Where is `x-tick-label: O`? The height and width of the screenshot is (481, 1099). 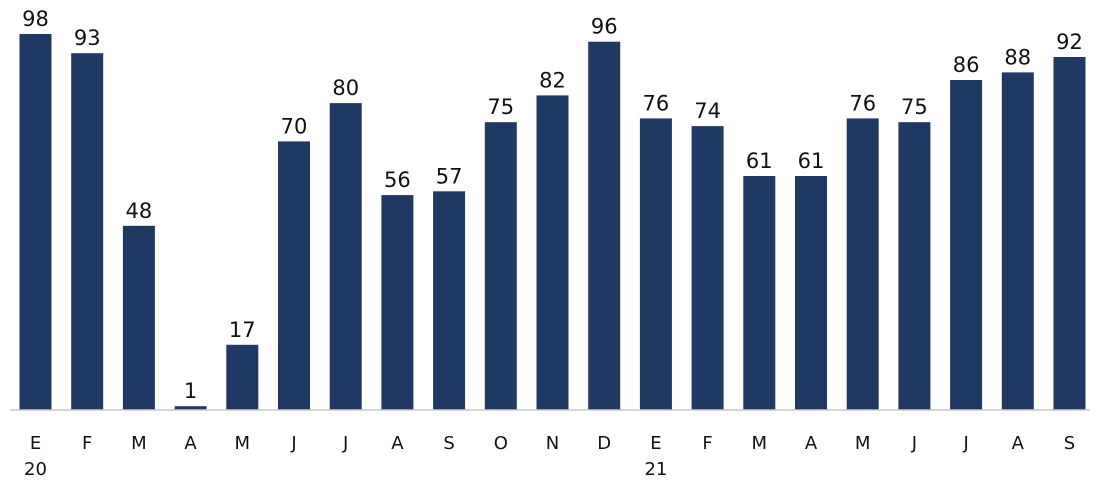
x-tick-label: O is located at coordinates (501, 443).